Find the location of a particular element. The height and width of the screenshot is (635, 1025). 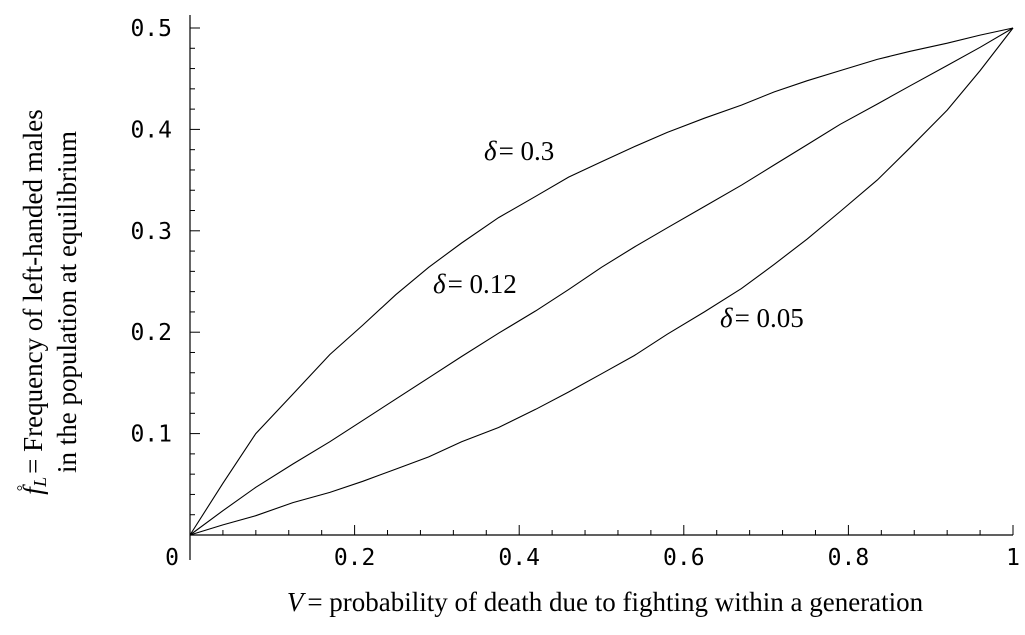

y-axis-text-line1: = Frequency of left-handed males is located at coordinates (33, 291).